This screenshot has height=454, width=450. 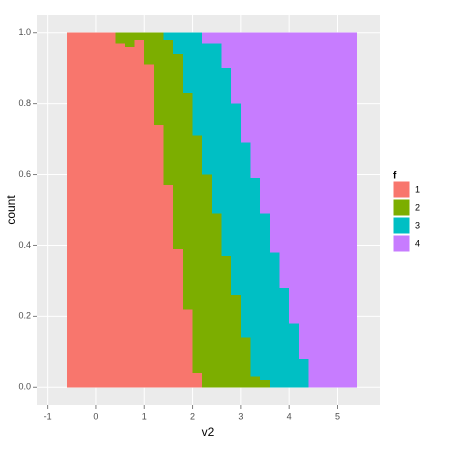 I want to click on y-axis-label: count, so click(x=11, y=210).